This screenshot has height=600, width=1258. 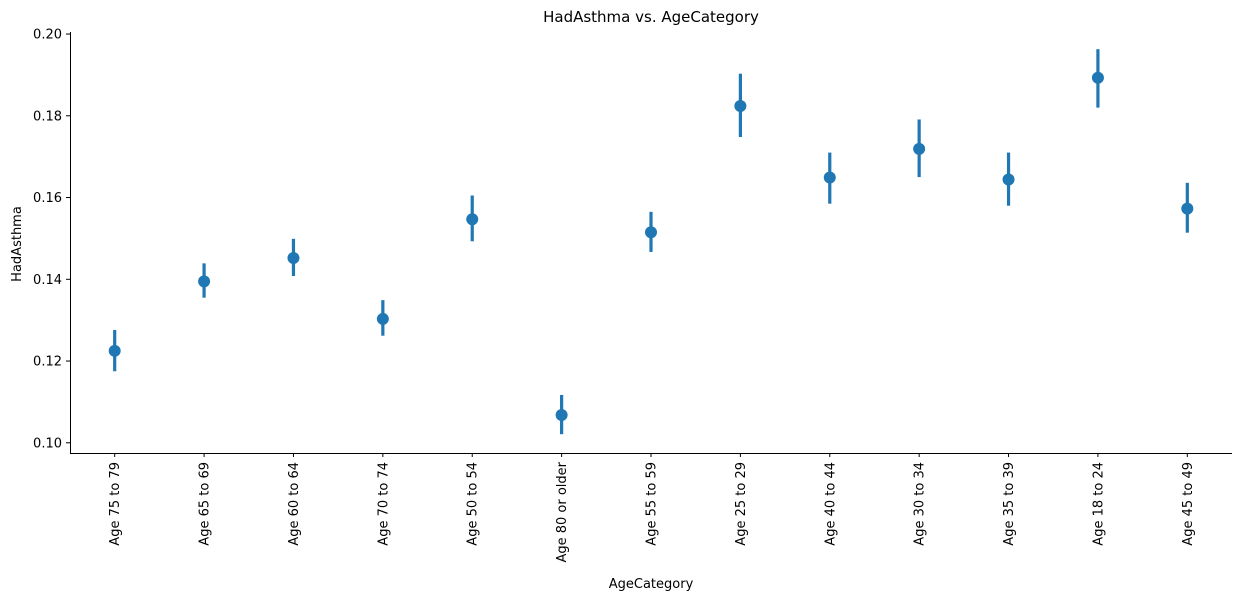 I want to click on x-axis-title: AgeCategory, so click(x=651, y=584).